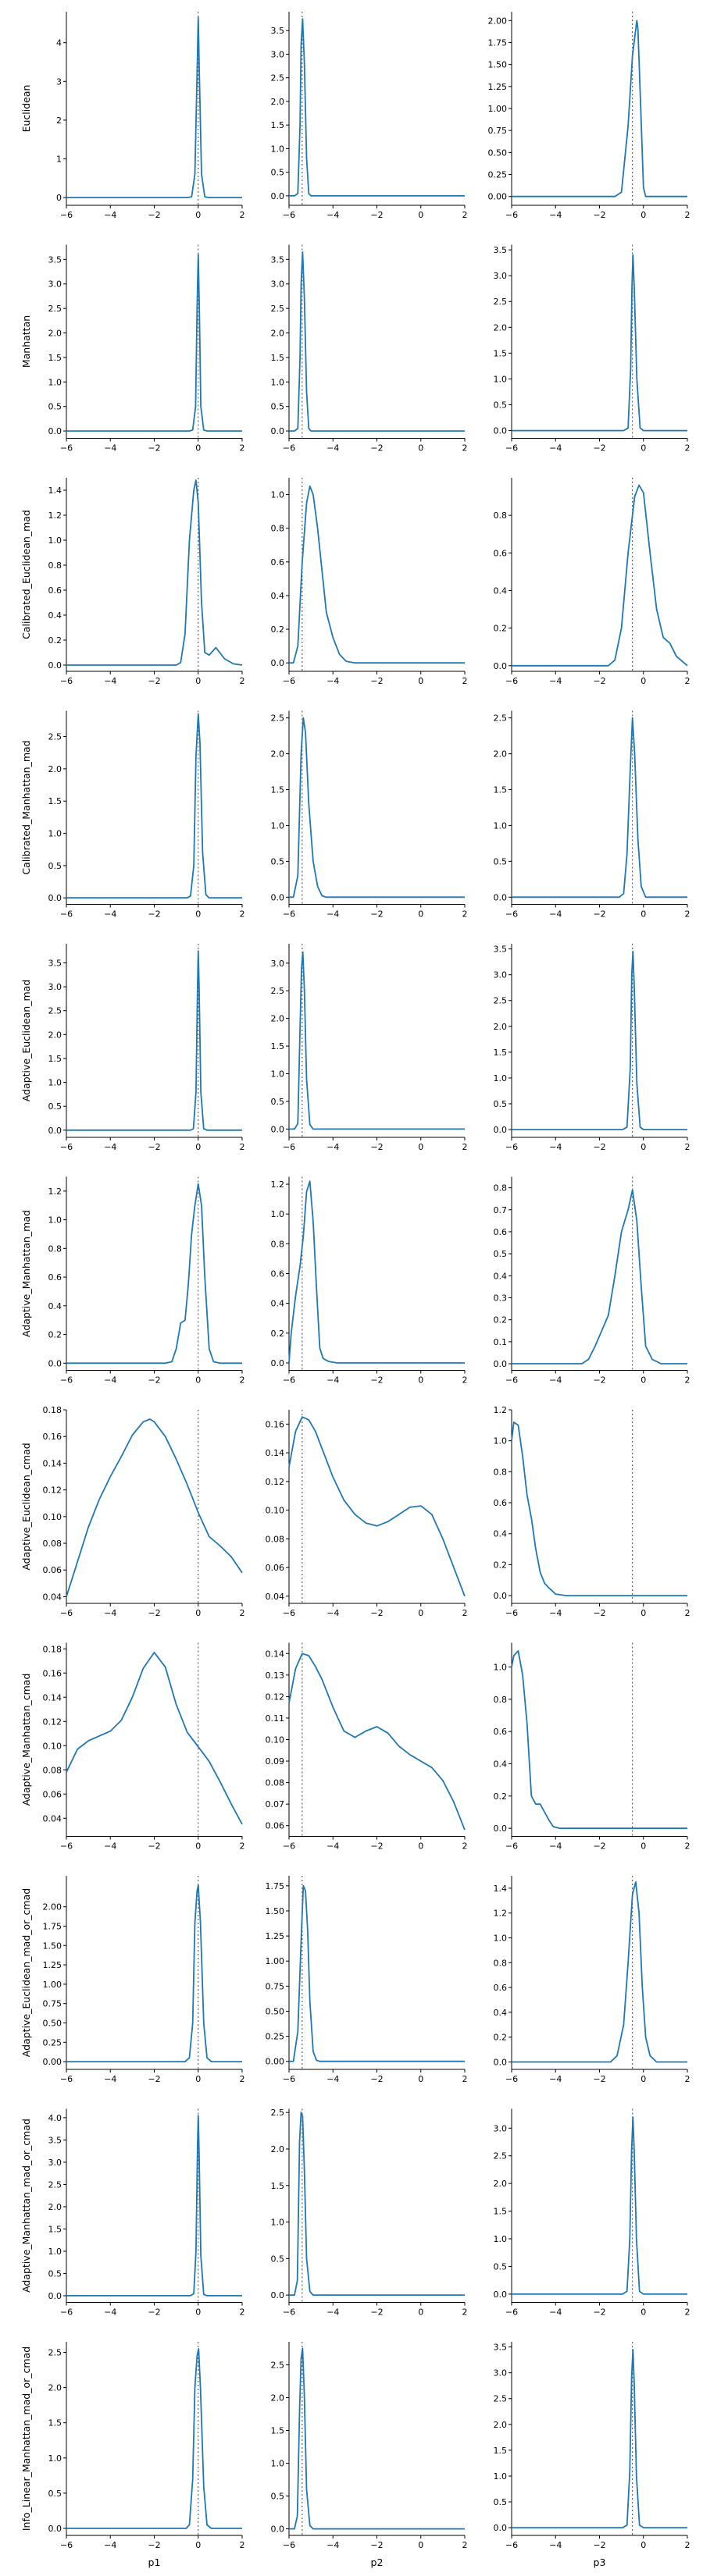  I want to click on y-tick-label: 0.50, so click(498, 153).